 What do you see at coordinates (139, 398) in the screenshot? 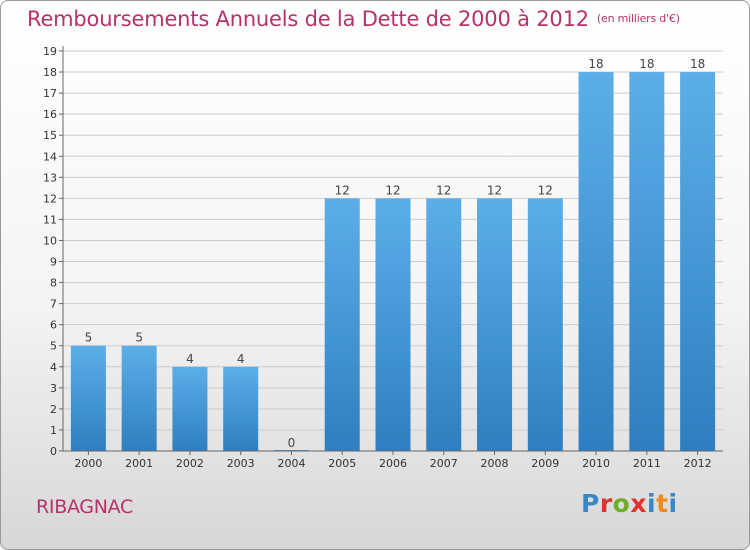
I see `bar-2001` at bounding box center [139, 398].